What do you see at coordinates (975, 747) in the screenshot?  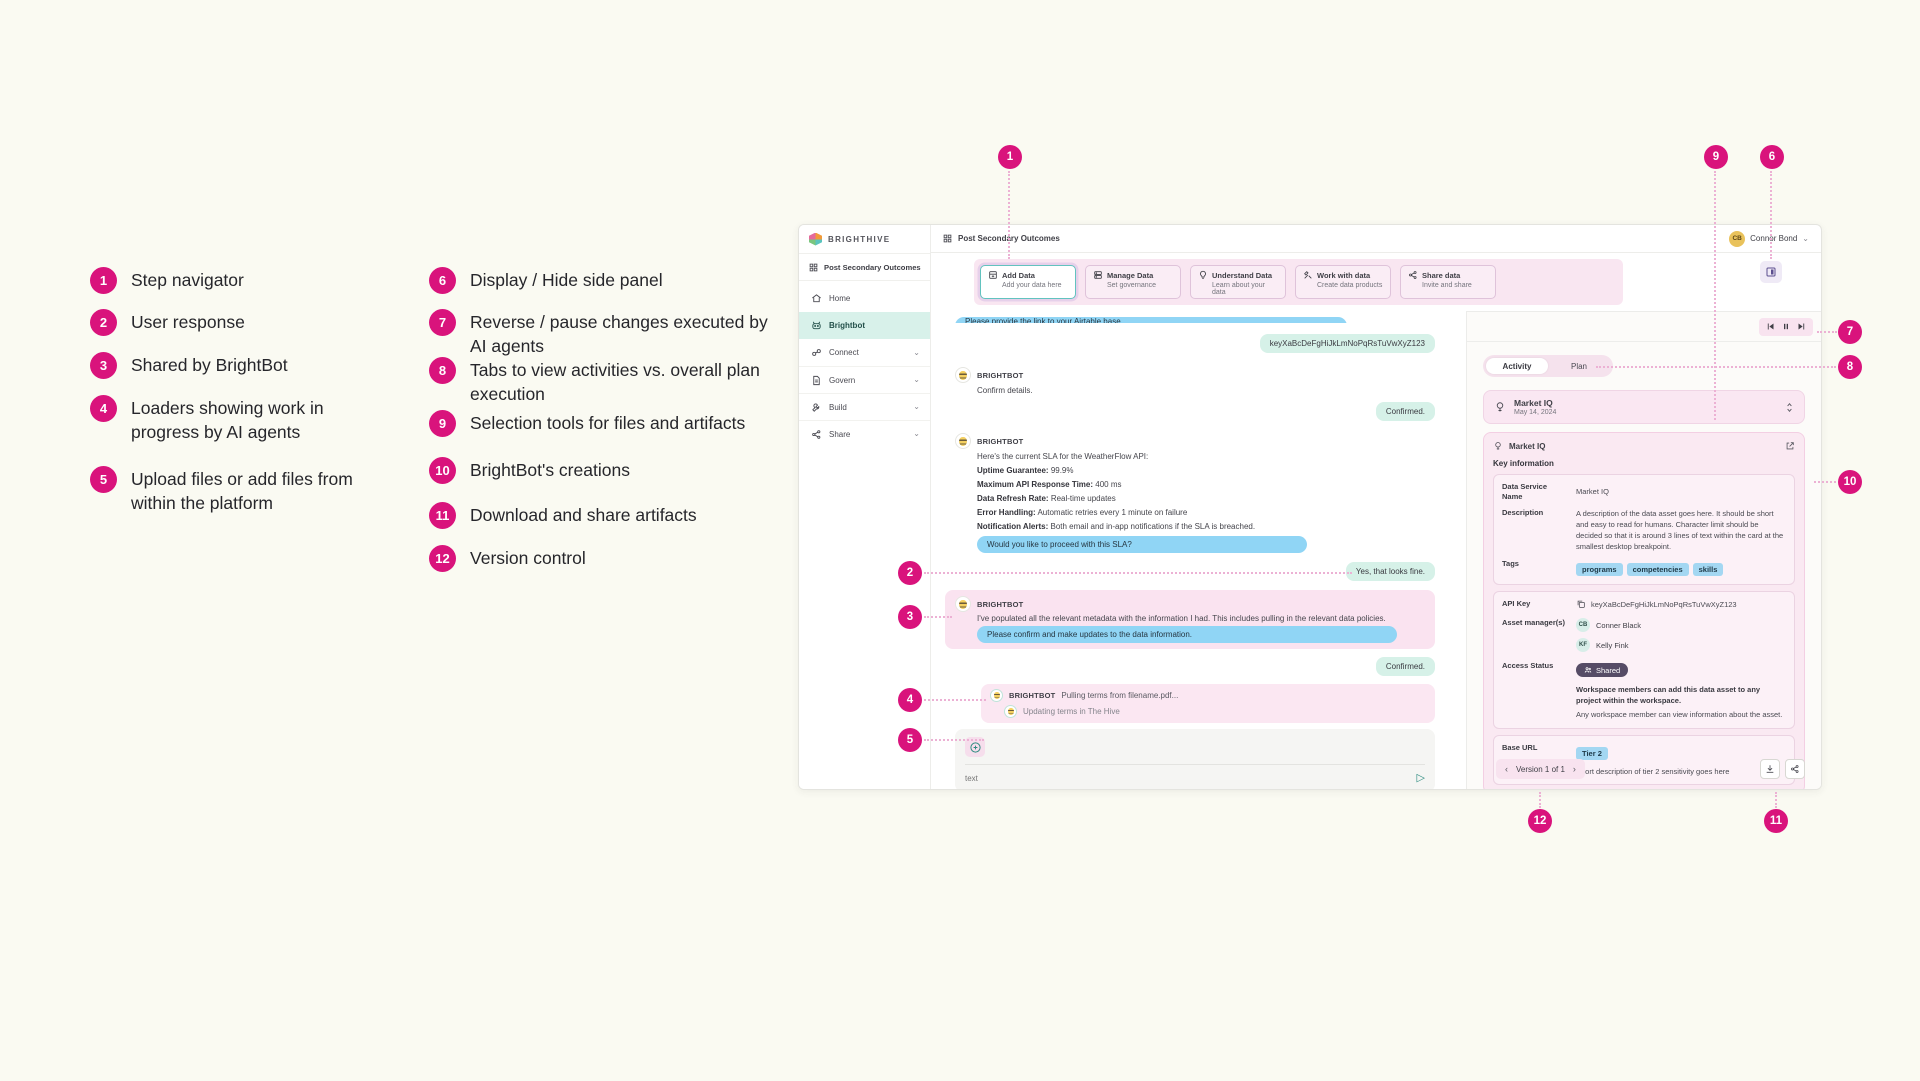 I see `upload-button` at bounding box center [975, 747].